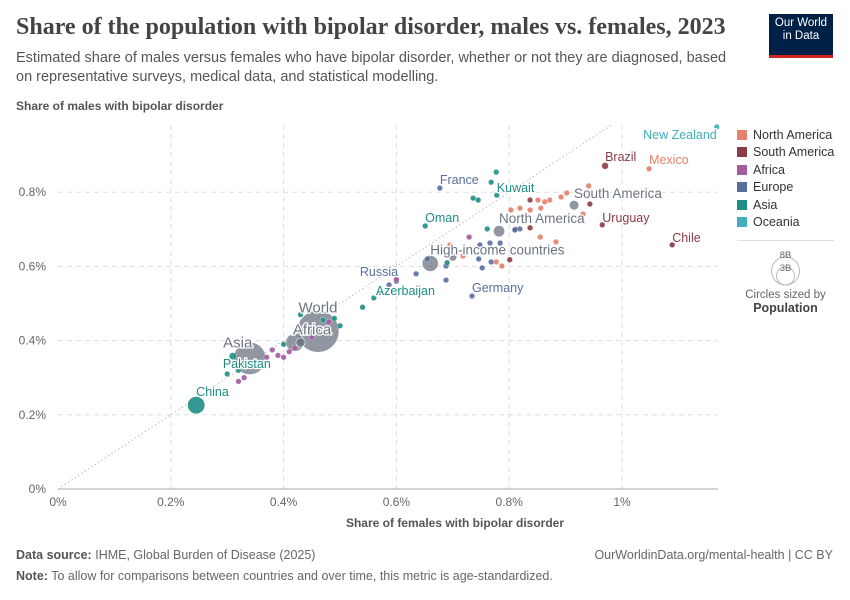 The height and width of the screenshot is (600, 850). What do you see at coordinates (499, 231) in the screenshot?
I see `data-point-north-america` at bounding box center [499, 231].